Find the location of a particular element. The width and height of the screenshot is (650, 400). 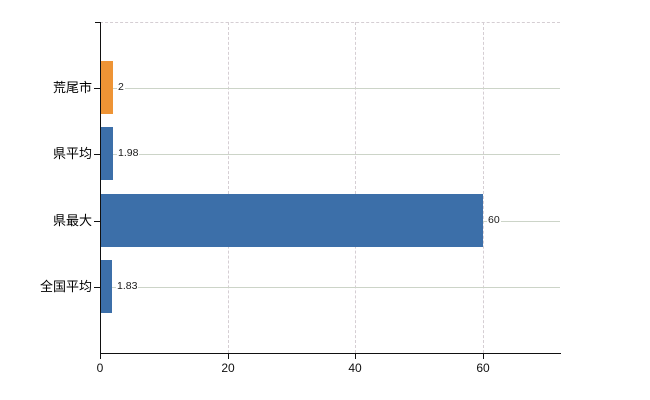

category-label: 県最大 is located at coordinates (72, 220).